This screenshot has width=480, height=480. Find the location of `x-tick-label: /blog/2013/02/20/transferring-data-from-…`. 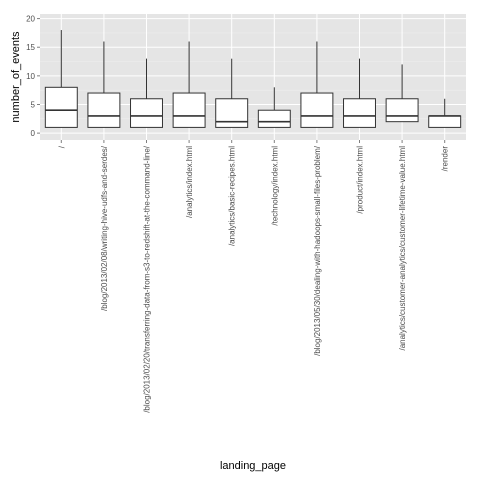

x-tick-label: /blog/2013/02/20/transferring-data-from-… is located at coordinates (147, 279).